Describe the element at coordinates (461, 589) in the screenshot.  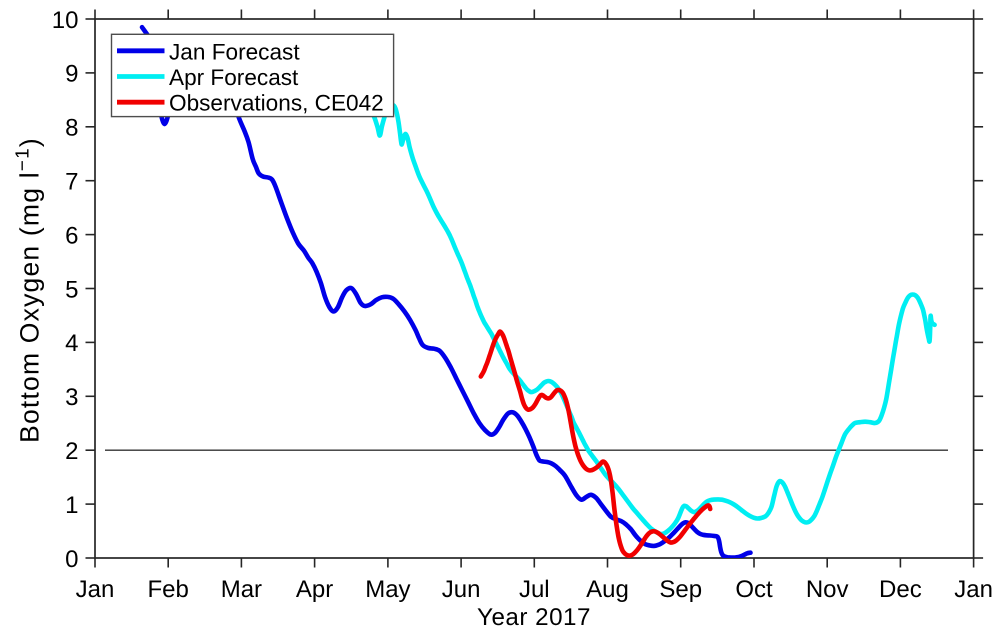
I see `svg-text: Jun` at that location.